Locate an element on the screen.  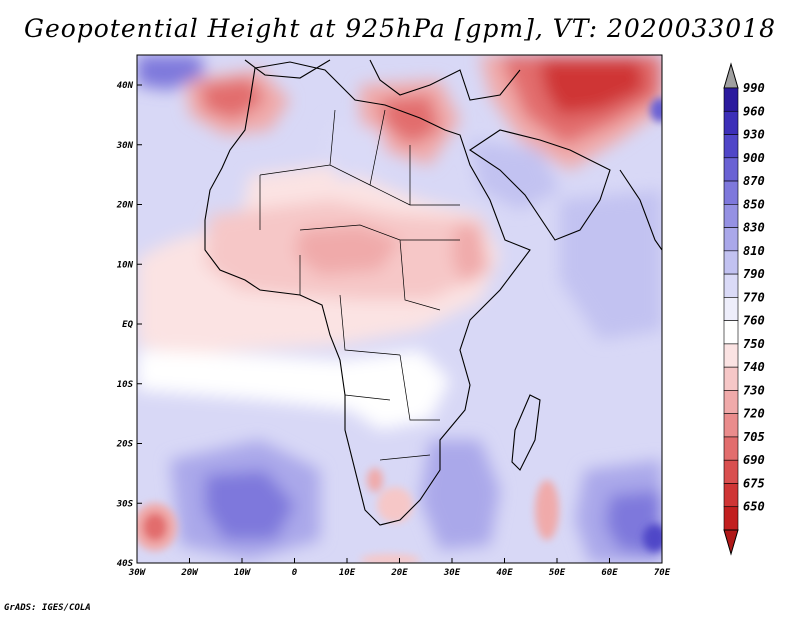
southern-edge-low is located at coordinates (390, 558).